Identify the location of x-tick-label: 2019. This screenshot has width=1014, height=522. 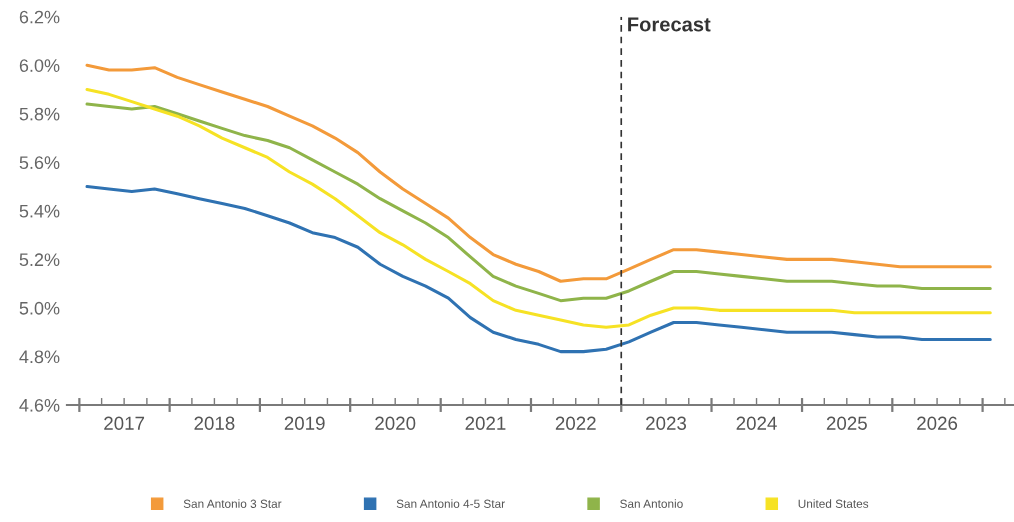
(304, 423).